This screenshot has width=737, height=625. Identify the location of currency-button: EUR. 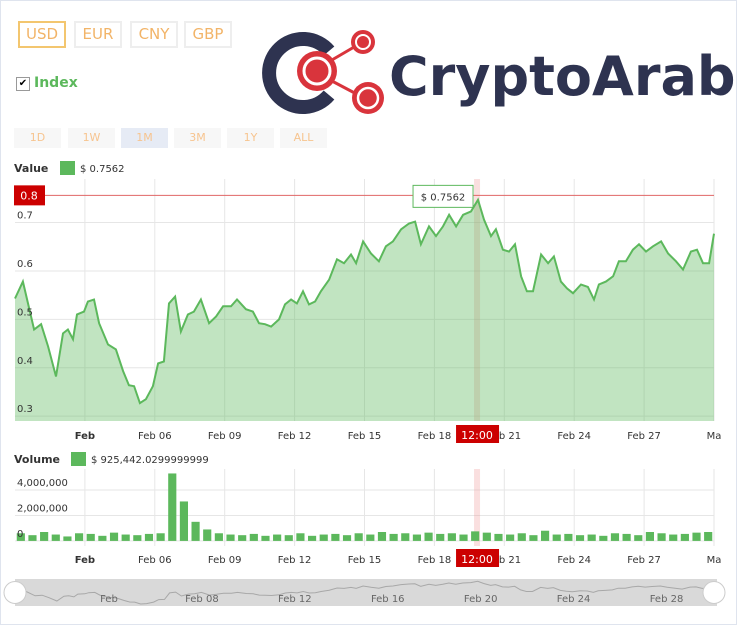
(98, 34).